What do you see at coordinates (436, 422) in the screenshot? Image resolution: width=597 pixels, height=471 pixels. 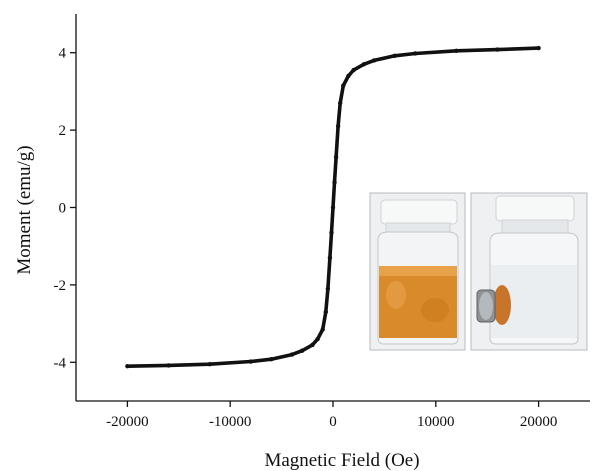 I see `x-tick-label: 10000` at bounding box center [436, 422].